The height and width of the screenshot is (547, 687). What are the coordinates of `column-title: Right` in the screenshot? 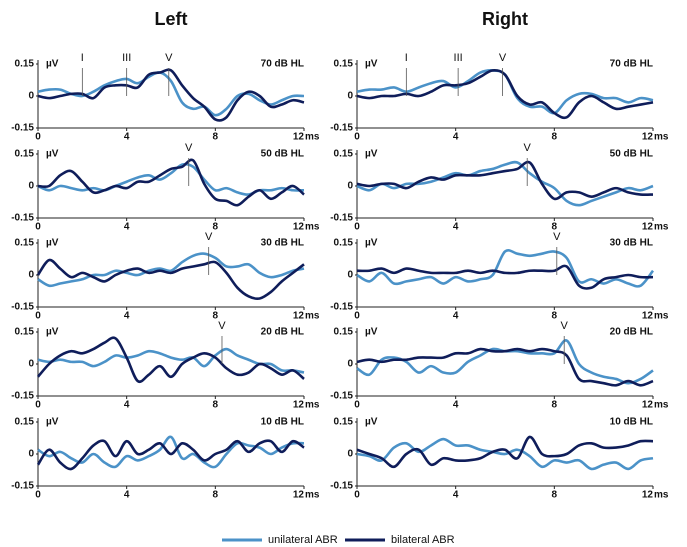 It's located at (505, 19).